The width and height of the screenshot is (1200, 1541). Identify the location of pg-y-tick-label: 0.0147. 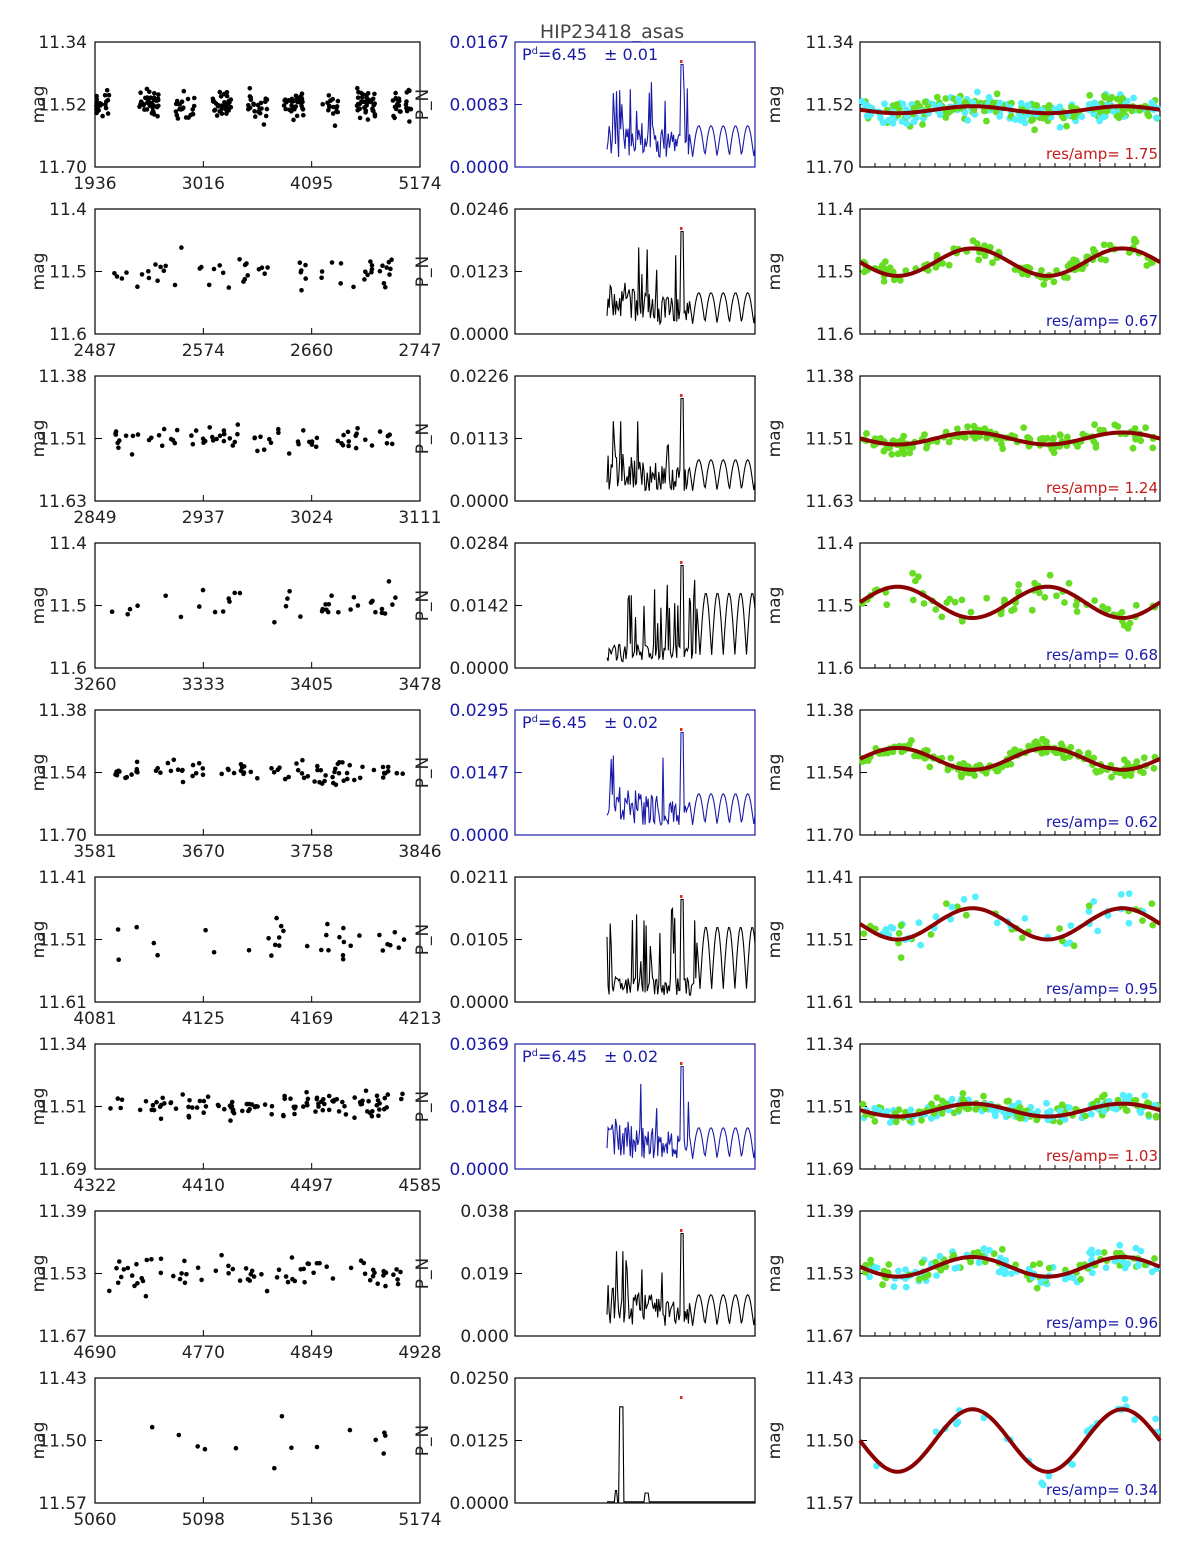
(479, 774).